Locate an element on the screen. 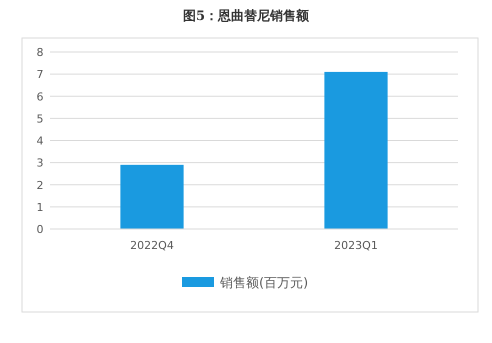 The width and height of the screenshot is (492, 343). x-tick-label: 2022Q4 is located at coordinates (152, 245).